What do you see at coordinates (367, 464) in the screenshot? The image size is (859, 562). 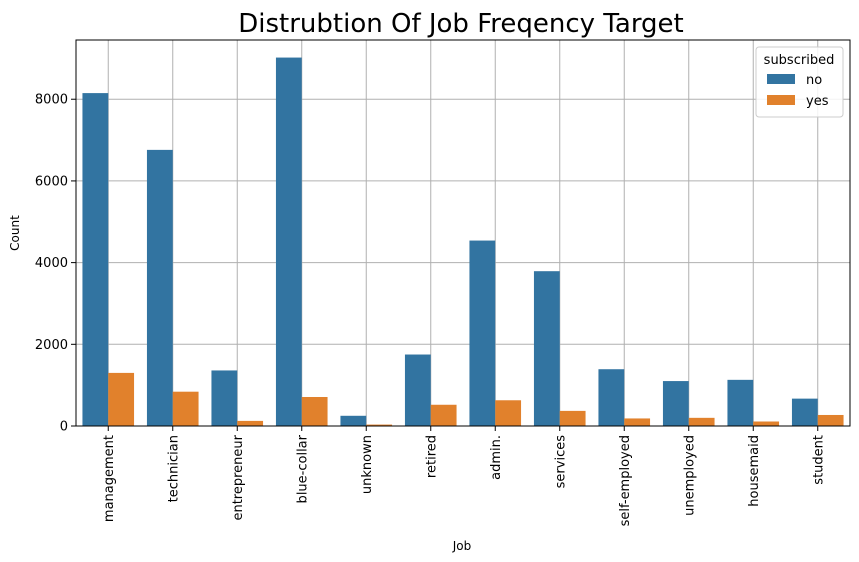 I see `x-tick-label: unknown` at bounding box center [367, 464].